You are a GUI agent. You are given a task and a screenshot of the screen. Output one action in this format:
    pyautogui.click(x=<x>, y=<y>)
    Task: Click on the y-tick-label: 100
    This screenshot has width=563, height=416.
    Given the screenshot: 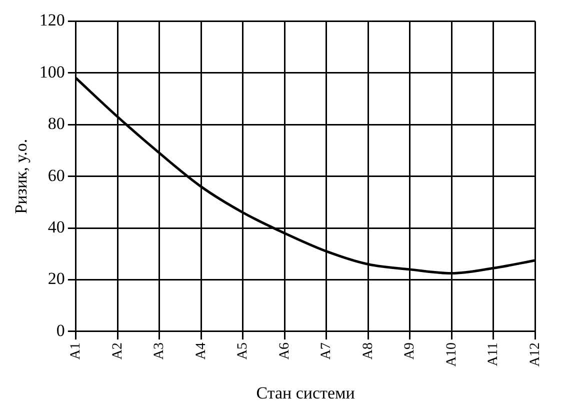 What is the action you would take?
    pyautogui.click(x=52, y=72)
    